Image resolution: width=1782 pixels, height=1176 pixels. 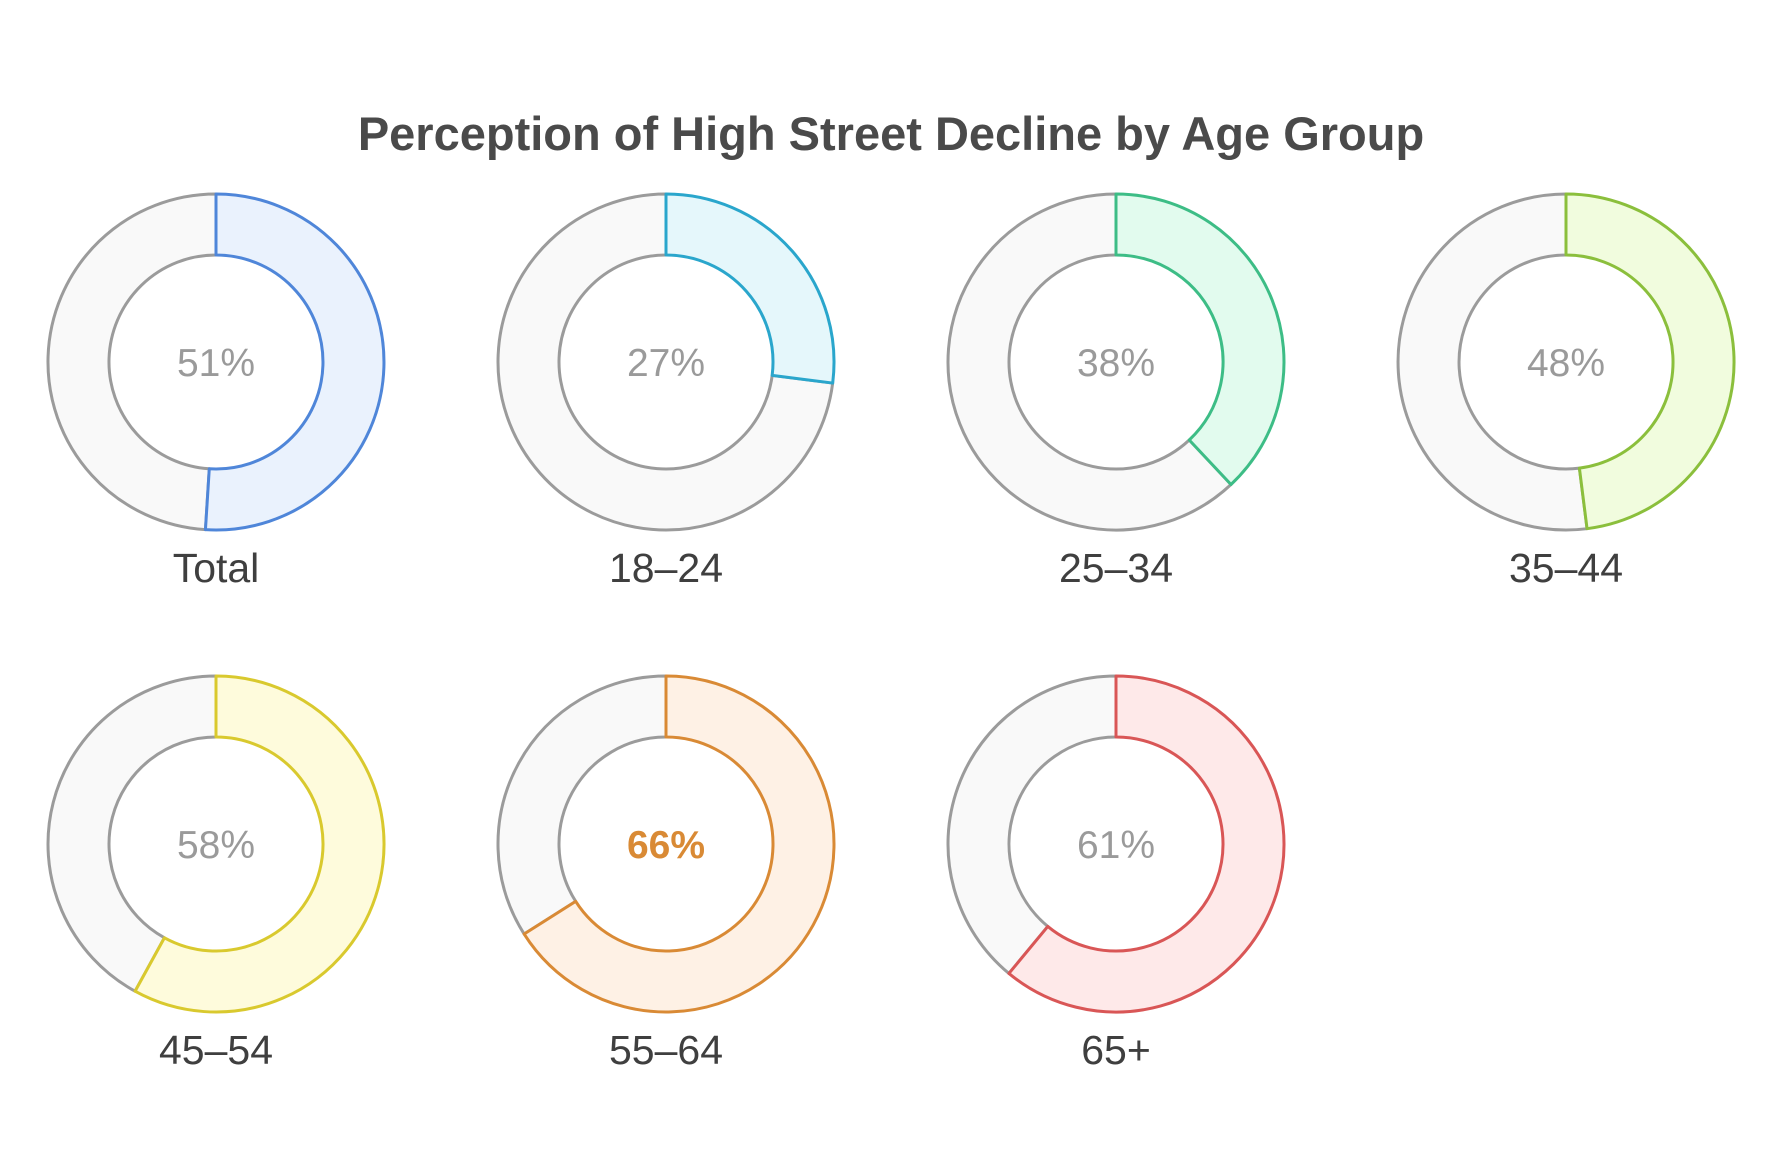 I want to click on value-segment-65-plus, so click(x=1146, y=844).